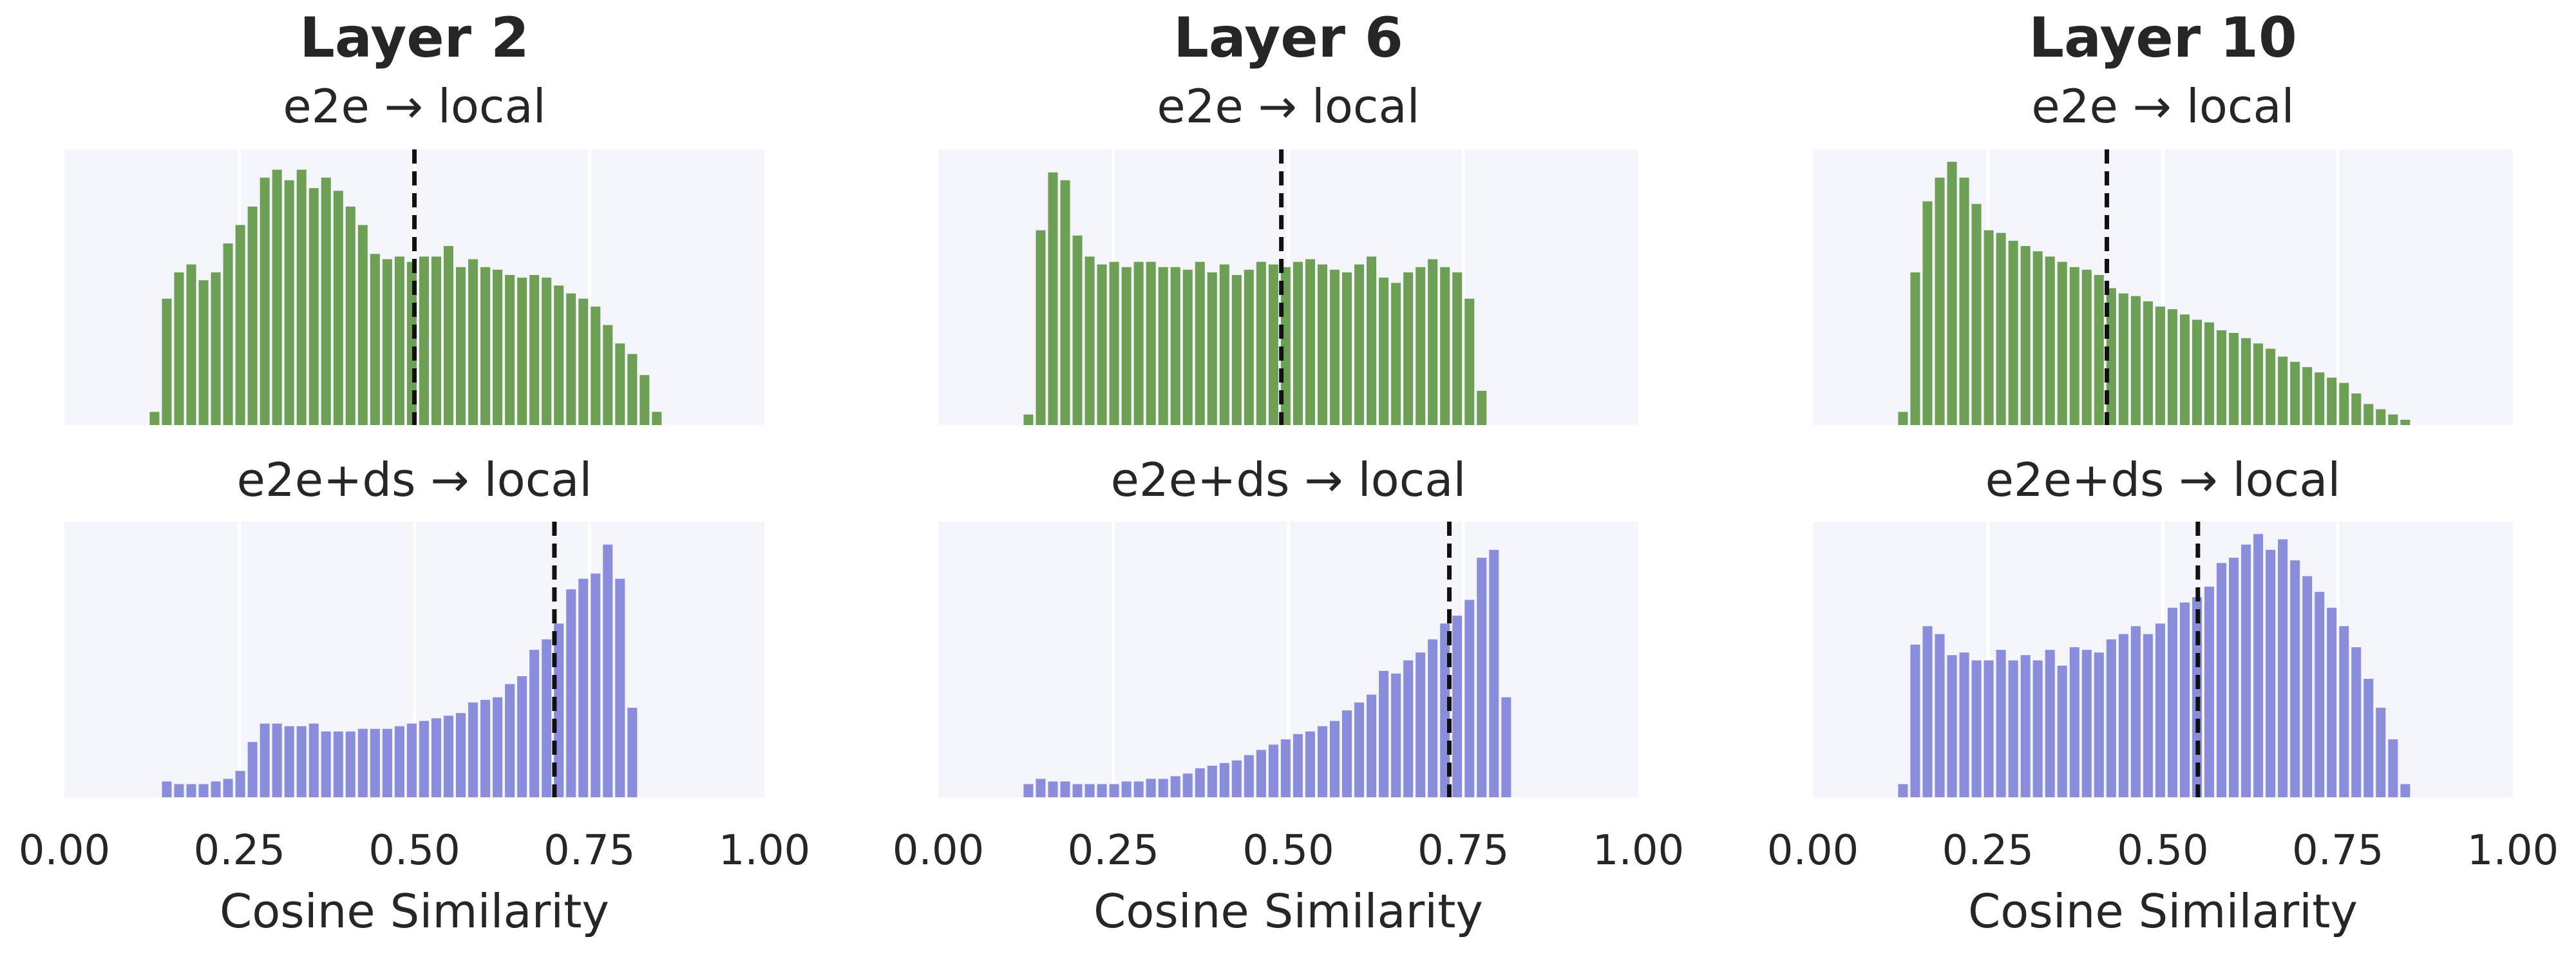 This screenshot has height=966, width=2576. Describe the element at coordinates (2163, 625) in the screenshot. I see `histogram-panel: e2e+ds → local` at that location.